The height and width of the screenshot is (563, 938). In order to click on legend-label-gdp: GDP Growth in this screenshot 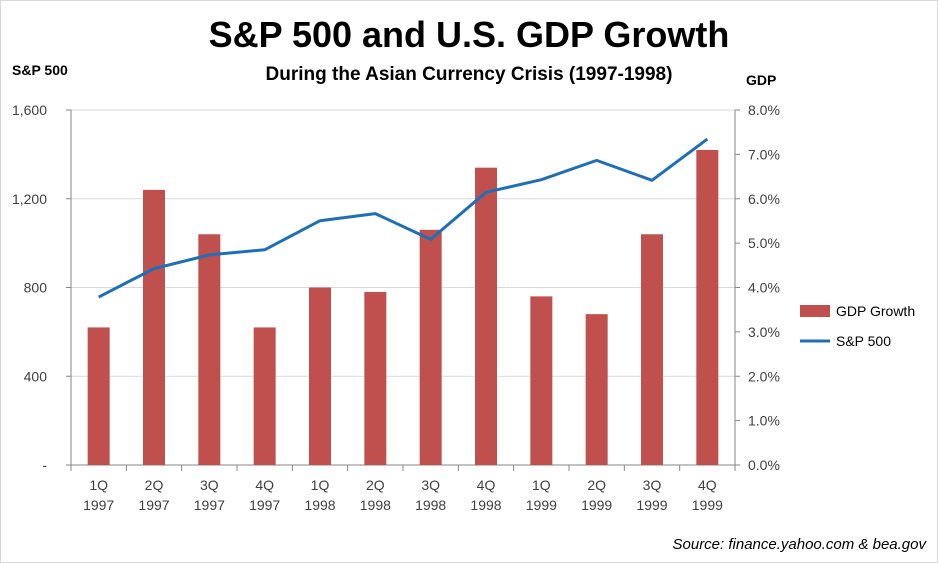, I will do `click(875, 311)`.